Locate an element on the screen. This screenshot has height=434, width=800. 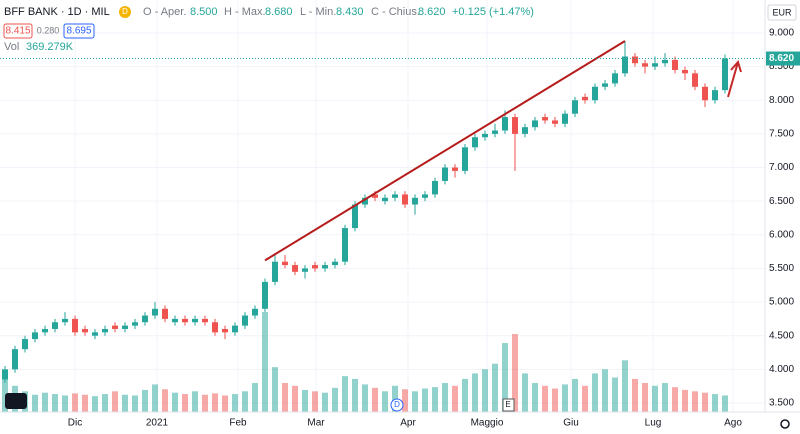
y-tick-label: 7.500 is located at coordinates (781, 134).